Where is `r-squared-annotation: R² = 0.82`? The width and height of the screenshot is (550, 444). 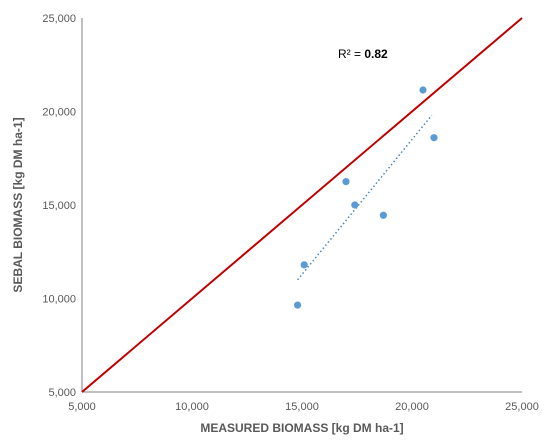
r-squared-annotation: R² = 0.82 is located at coordinates (363, 54).